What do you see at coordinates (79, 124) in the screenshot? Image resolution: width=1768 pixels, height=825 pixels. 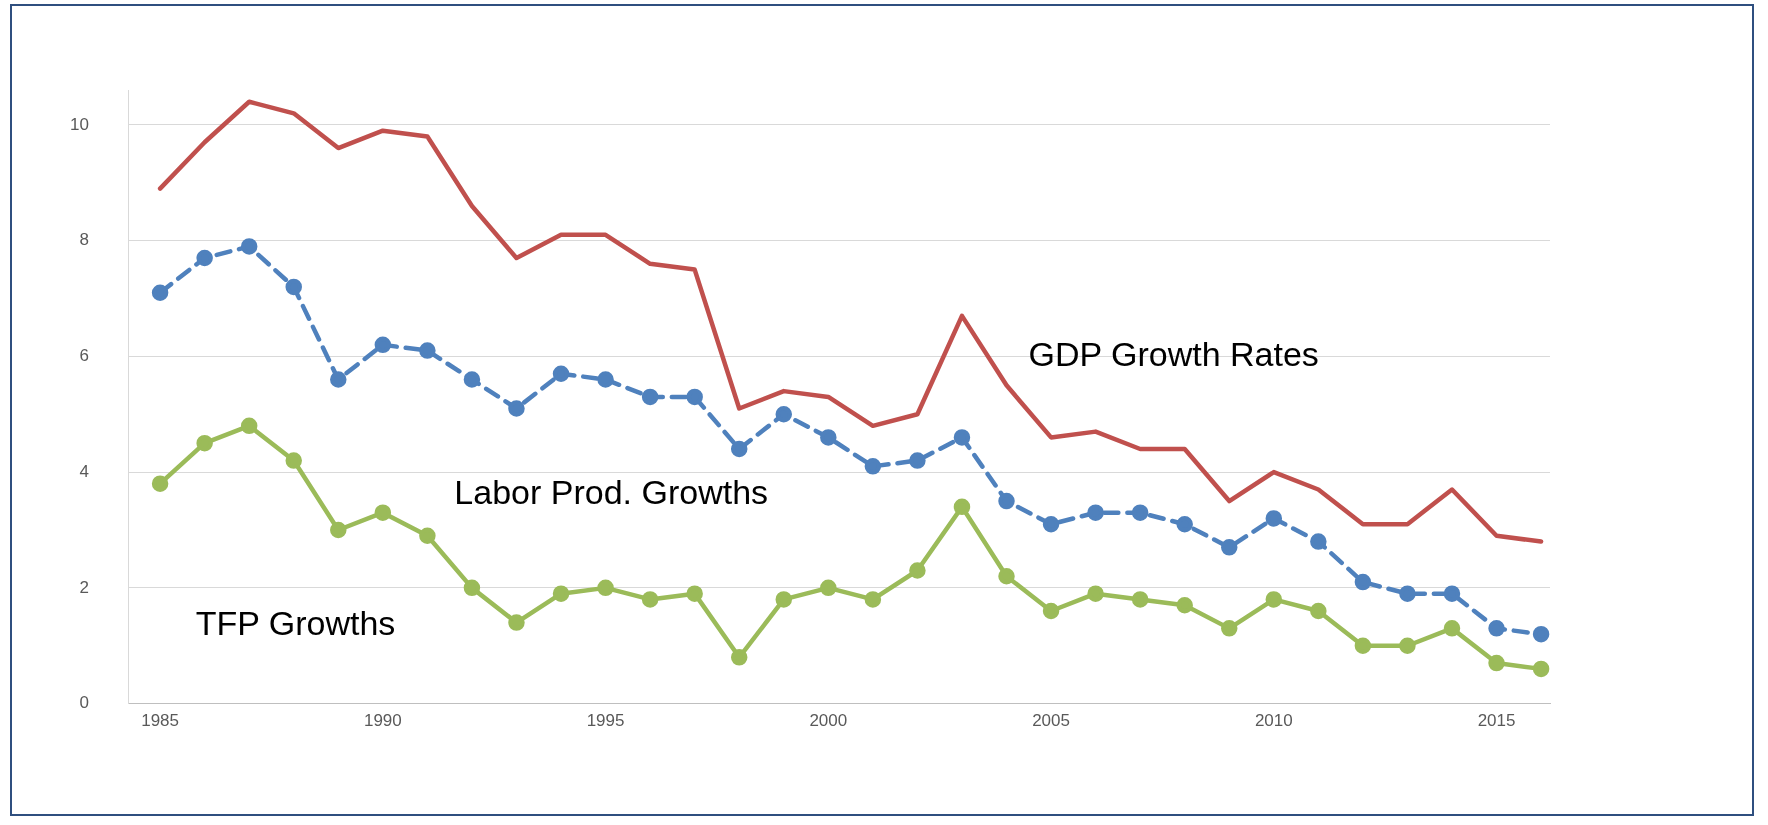 I see `y-tick-label: 10` at bounding box center [79, 124].